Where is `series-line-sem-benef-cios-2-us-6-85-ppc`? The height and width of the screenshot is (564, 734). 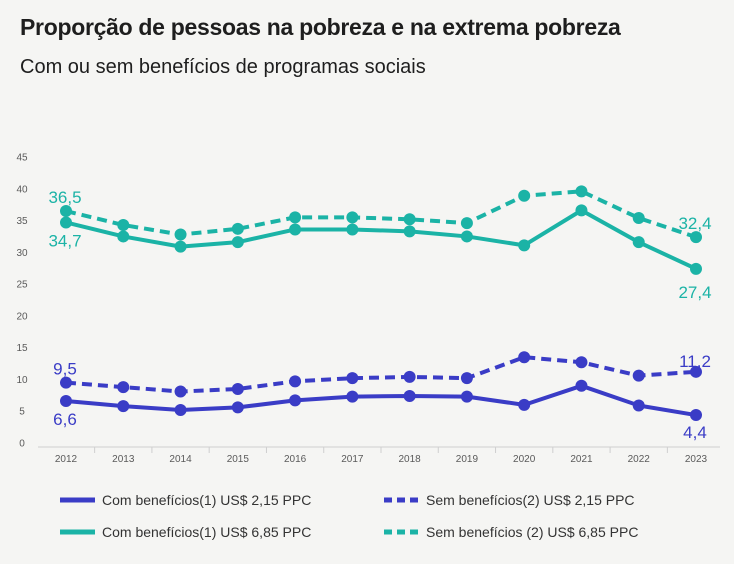
series-line-sem-benef-cios-2-us-6-85-ppc is located at coordinates (381, 214).